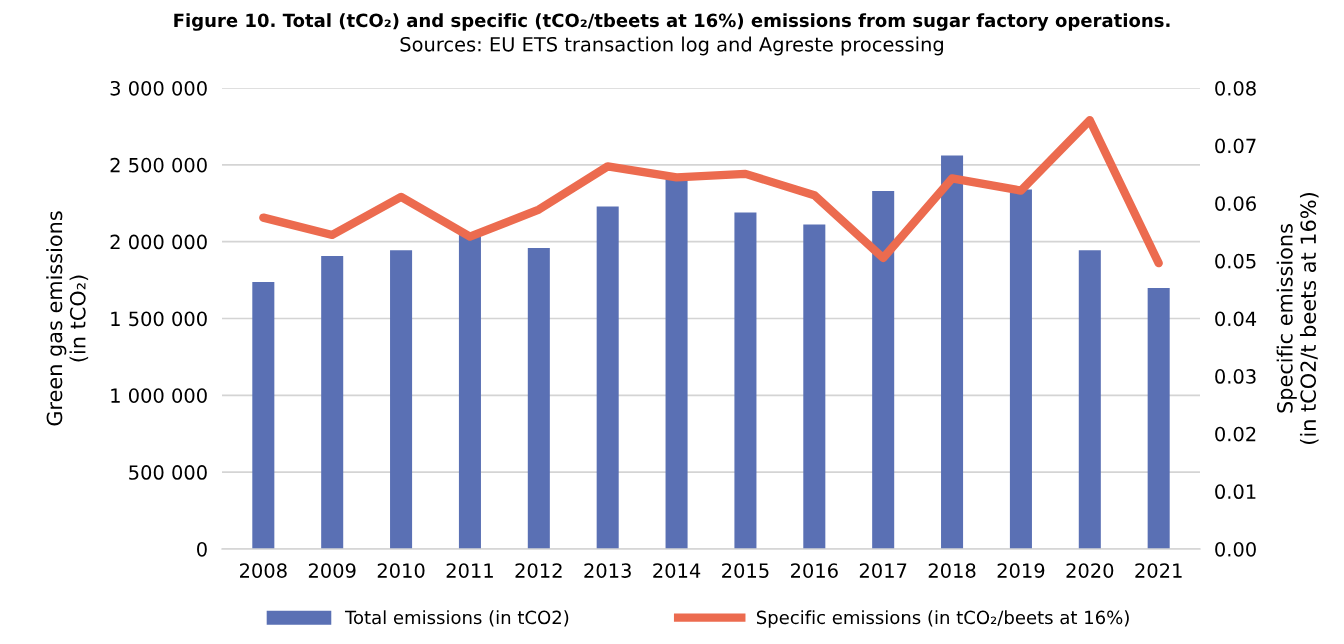  Describe the element at coordinates (332, 570) in the screenshot. I see `x-tick-label: 2009` at that location.